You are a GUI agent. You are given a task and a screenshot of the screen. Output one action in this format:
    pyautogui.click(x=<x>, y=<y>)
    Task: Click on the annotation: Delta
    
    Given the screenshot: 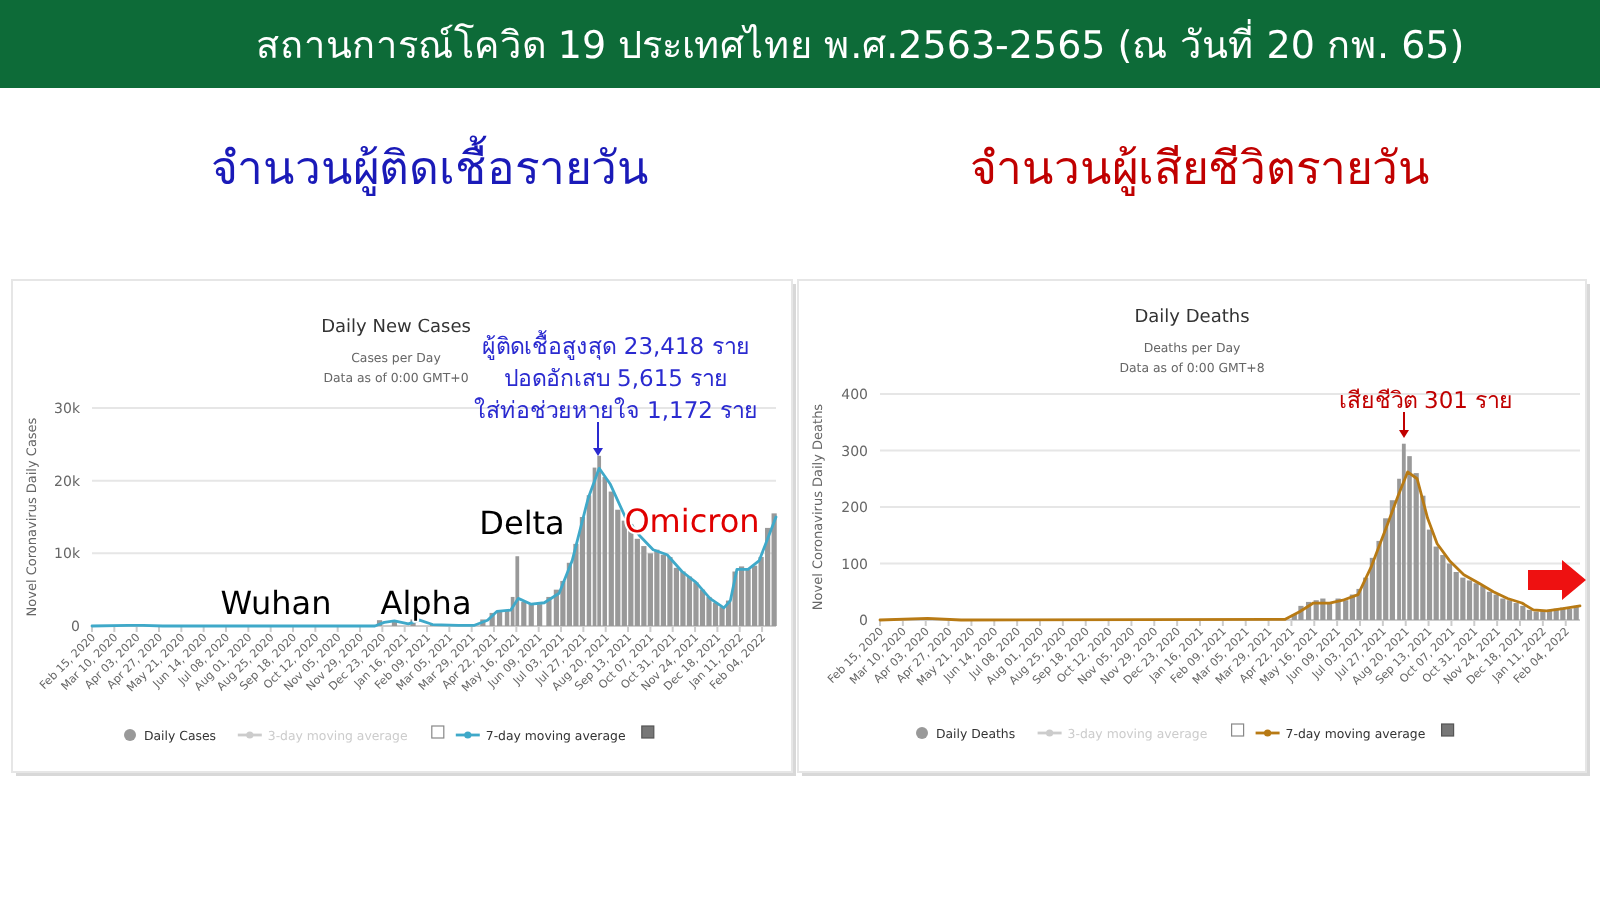 What is the action you would take?
    pyautogui.click(x=522, y=523)
    